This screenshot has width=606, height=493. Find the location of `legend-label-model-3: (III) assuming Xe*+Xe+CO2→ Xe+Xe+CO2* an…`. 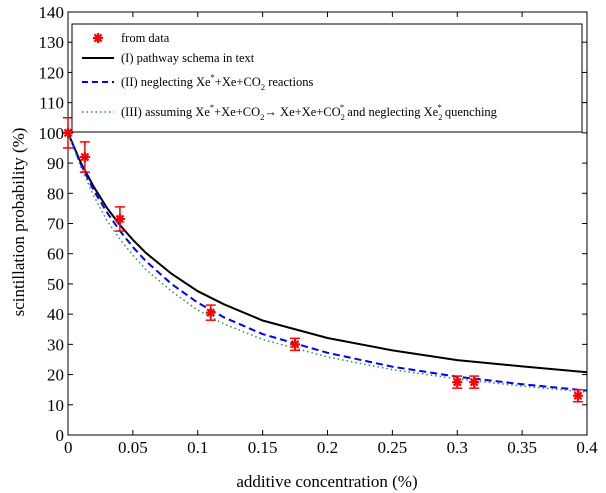

legend-label-model-3: (III) assuming Xe*+Xe+CO2→ Xe+Xe+CO2* an… is located at coordinates (309, 112).